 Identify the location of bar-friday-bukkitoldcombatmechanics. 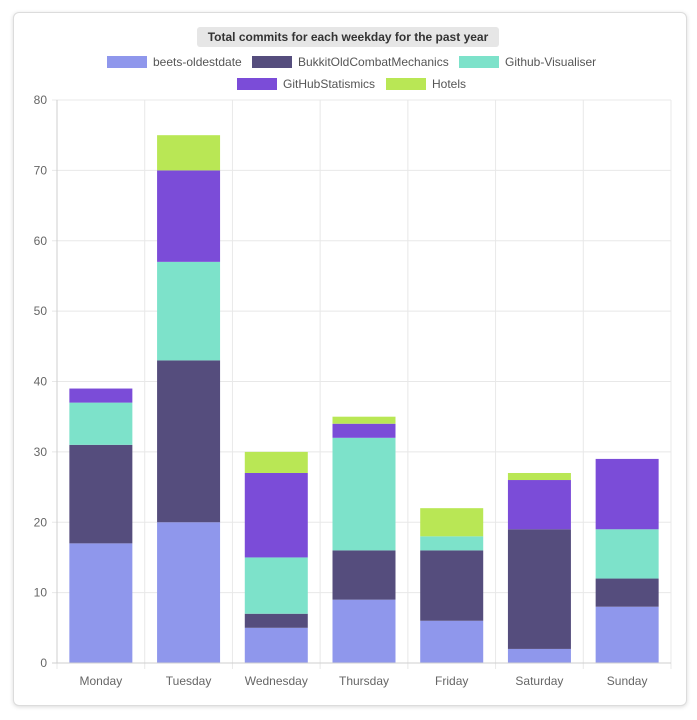
(452, 585).